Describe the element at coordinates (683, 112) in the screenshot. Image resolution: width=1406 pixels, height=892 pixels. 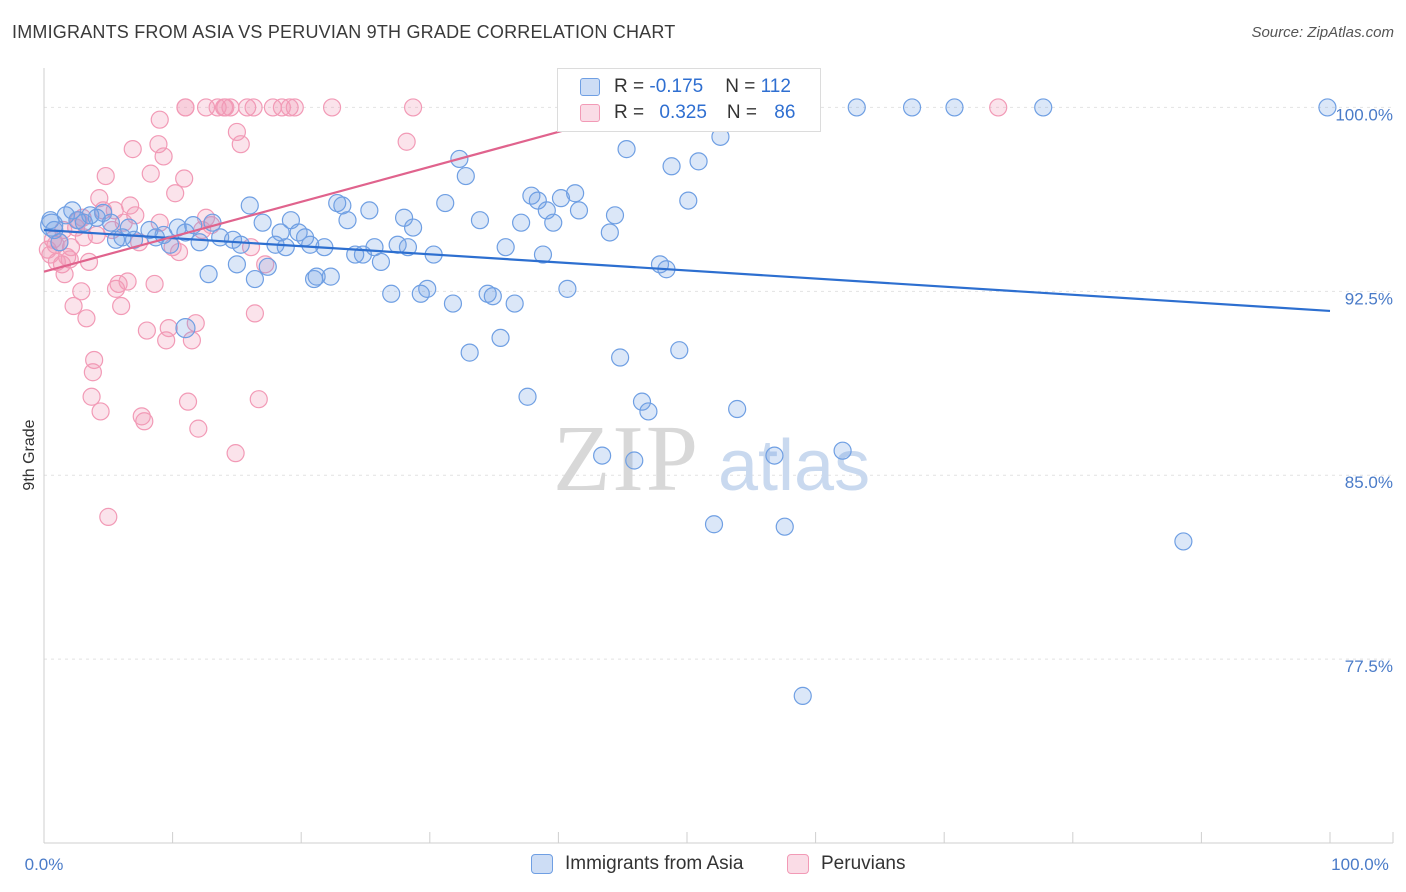
I see `legend-r-value-peru: 0.325` at that location.